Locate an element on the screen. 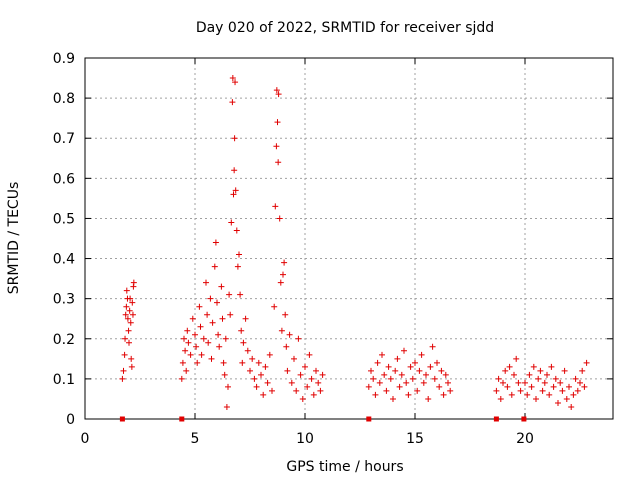 The height and width of the screenshot is (480, 640). y-tick-label: 0.3 is located at coordinates (64, 300).